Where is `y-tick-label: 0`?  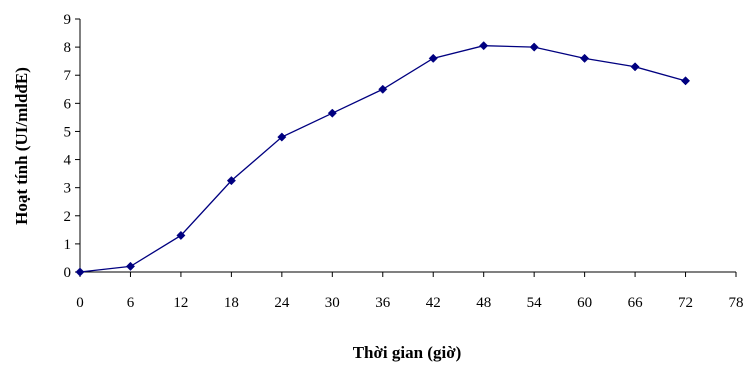
y-tick-label: 0 is located at coordinates (68, 273).